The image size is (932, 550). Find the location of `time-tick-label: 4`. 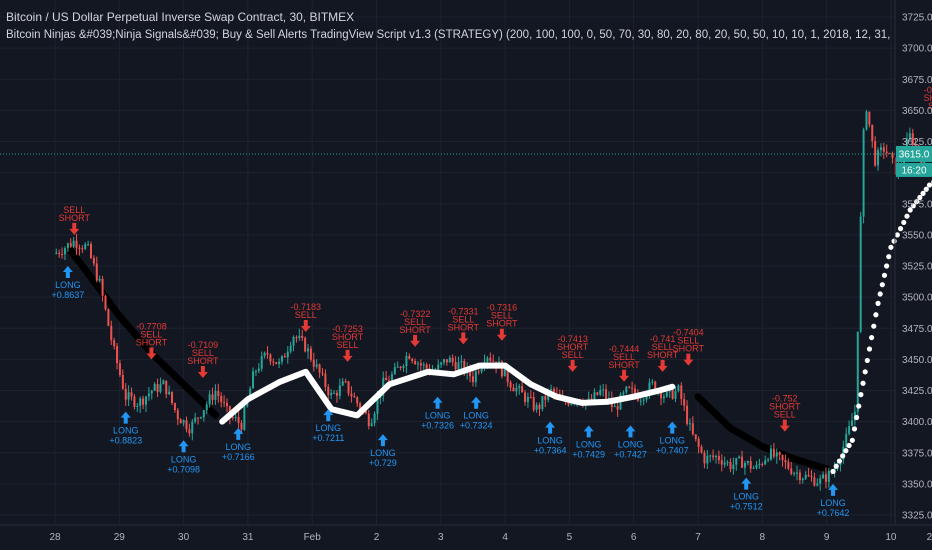

time-tick-label: 4 is located at coordinates (505, 537).